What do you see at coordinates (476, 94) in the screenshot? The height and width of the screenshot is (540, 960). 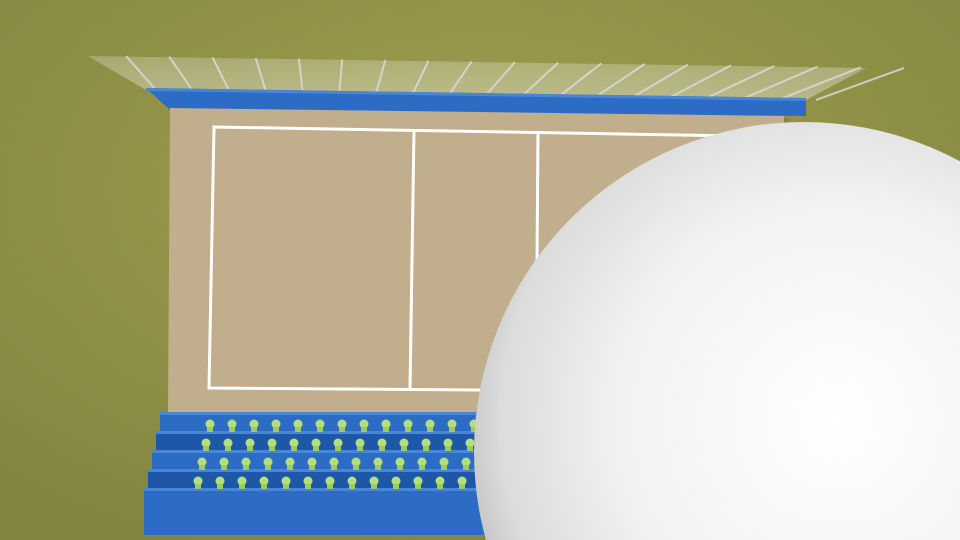 I see `back-wall-top-edge` at bounding box center [476, 94].